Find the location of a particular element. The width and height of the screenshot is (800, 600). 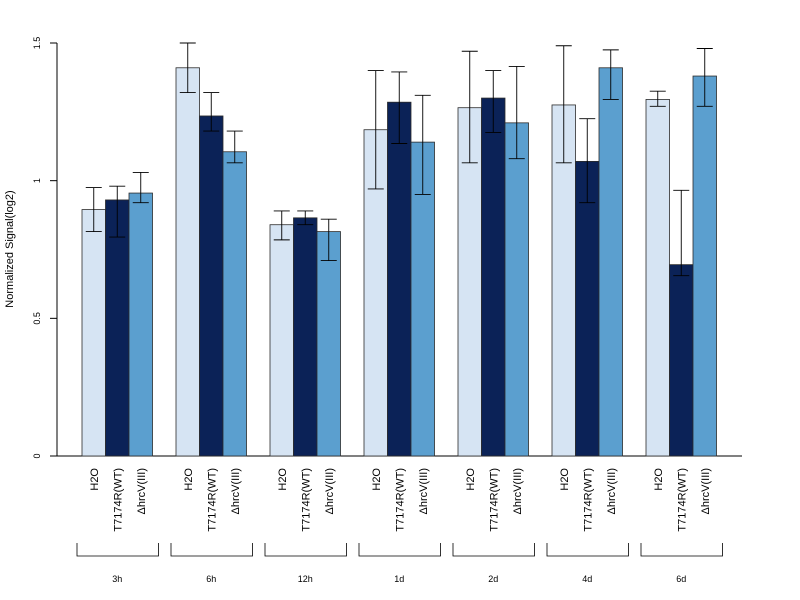

y-axis-label: Normalized Signal(log2) is located at coordinates (10, 248).